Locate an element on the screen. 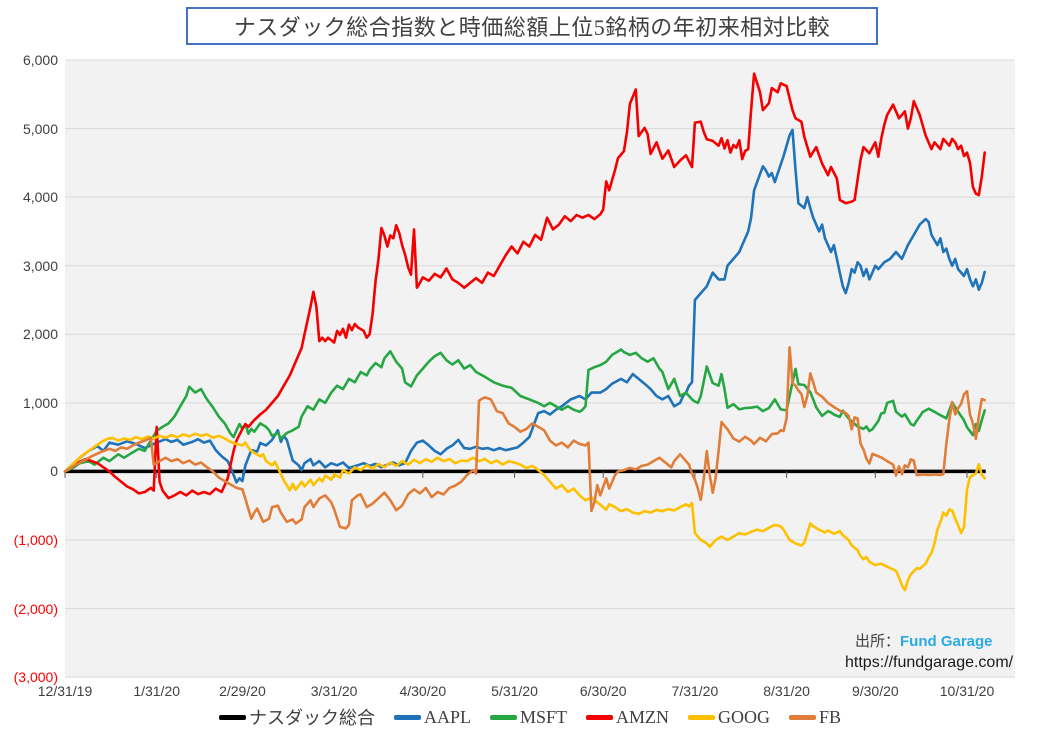  legend-label: AAPL is located at coordinates (447, 716).